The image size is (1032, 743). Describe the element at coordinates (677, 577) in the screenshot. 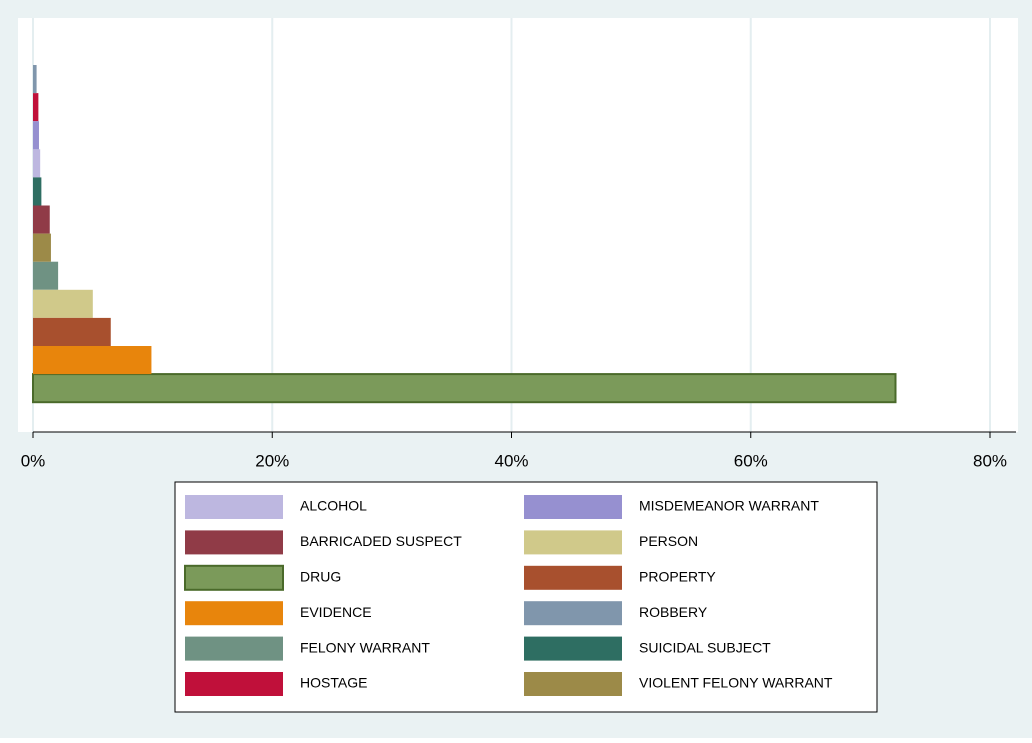

I see `legend-label: PROPERTY` at that location.